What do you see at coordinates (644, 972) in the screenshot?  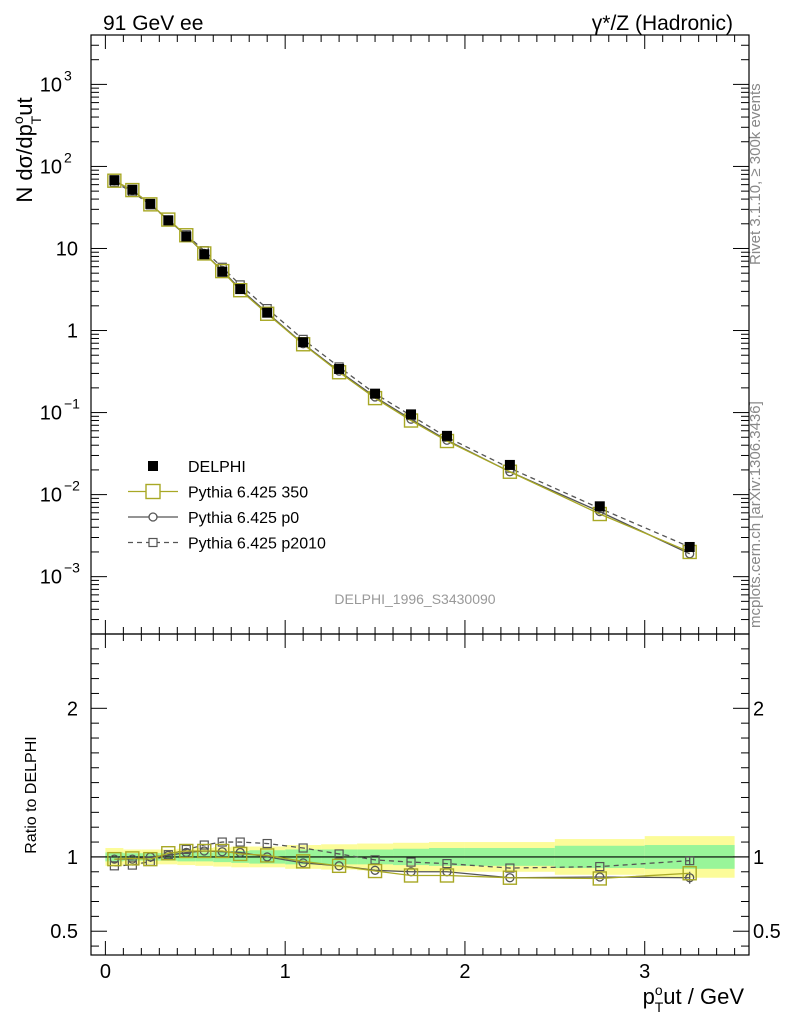 I see `x-tick-label: 3` at bounding box center [644, 972].